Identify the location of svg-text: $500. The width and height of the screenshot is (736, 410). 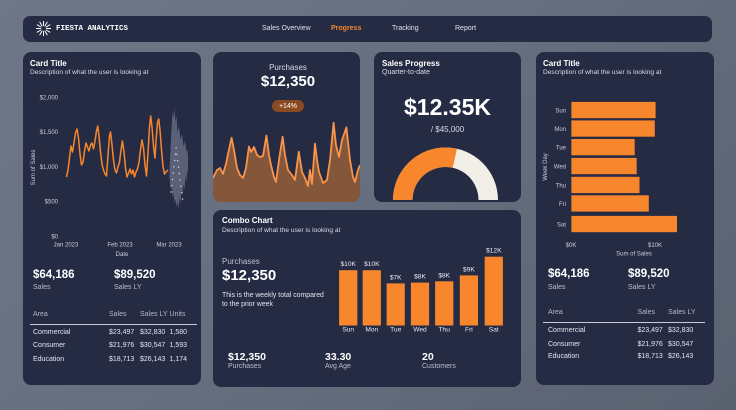
(52, 203).